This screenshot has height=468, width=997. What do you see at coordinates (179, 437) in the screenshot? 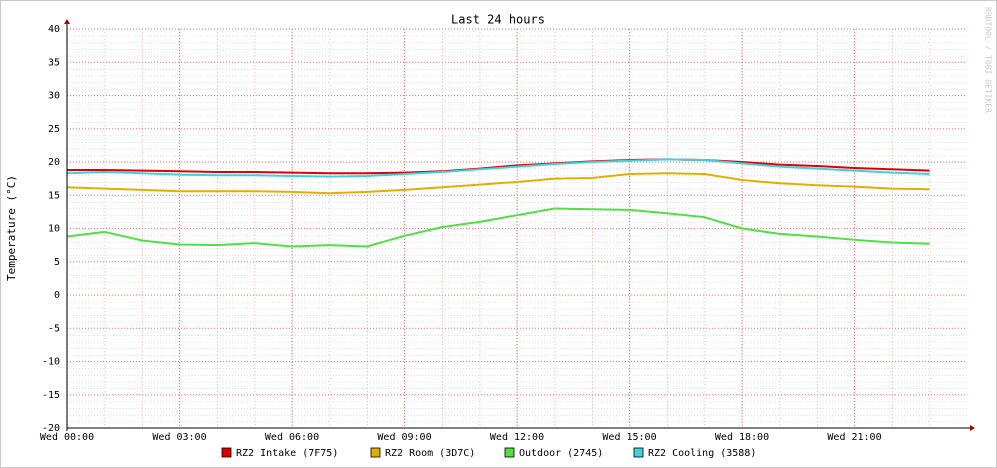
I see `x-tick-label: Wed 03:00` at bounding box center [179, 437].